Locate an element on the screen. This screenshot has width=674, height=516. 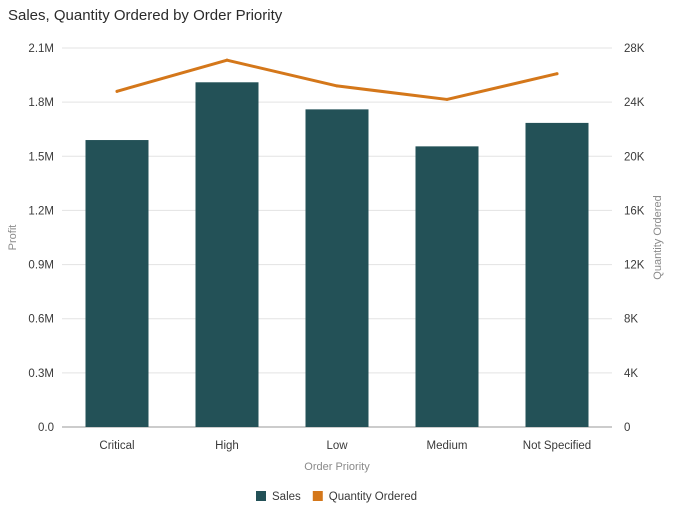
line-point-low is located at coordinates (337, 86).